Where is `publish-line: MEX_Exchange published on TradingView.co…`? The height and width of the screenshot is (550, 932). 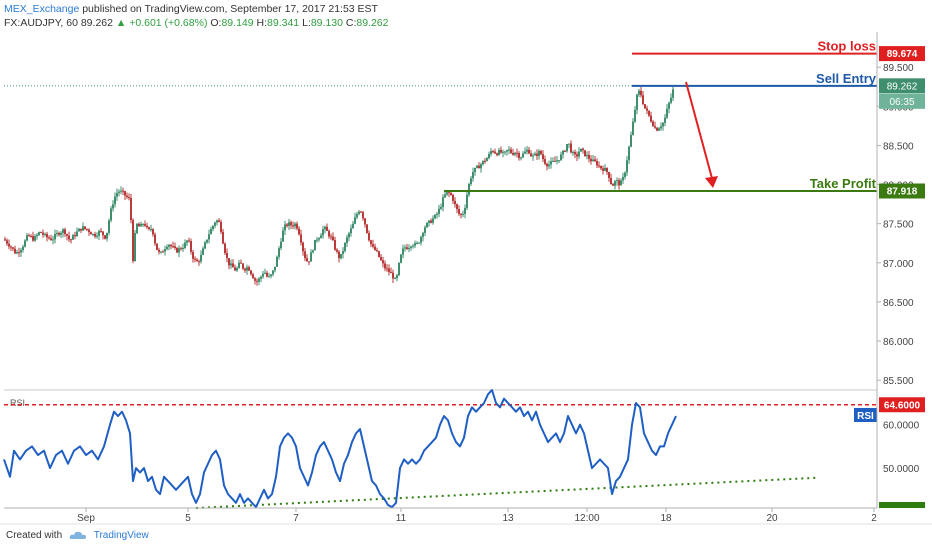
publish-line: MEX_Exchange published on TradingView.co… is located at coordinates (191, 9).